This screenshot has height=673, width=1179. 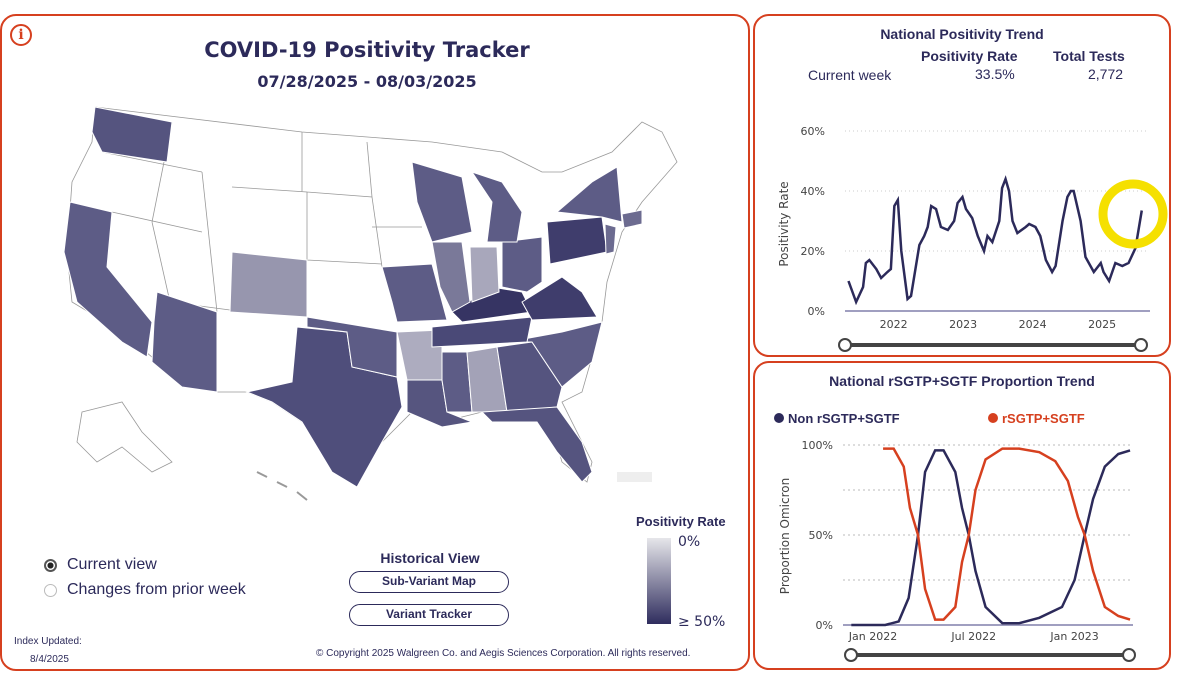 What do you see at coordinates (1102, 324) in the screenshot?
I see `x-tick-label: 2025` at bounding box center [1102, 324].